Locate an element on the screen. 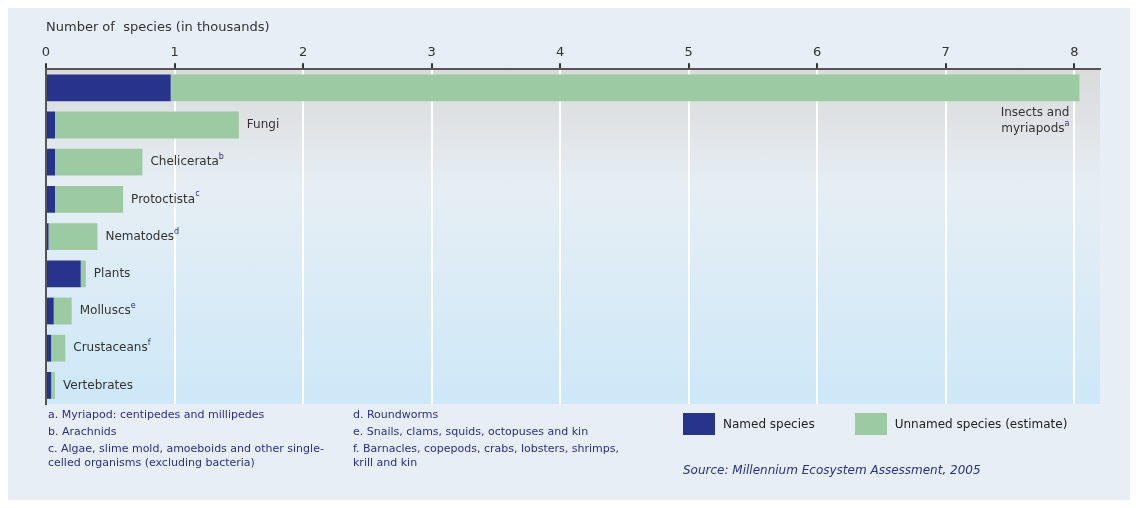 Image resolution: width=1142 pixels, height=508 pixels. text: c. Algae, slime mold, amoeboids and other single-celled organisms (excluding bacteria) is located at coordinates (186, 456).